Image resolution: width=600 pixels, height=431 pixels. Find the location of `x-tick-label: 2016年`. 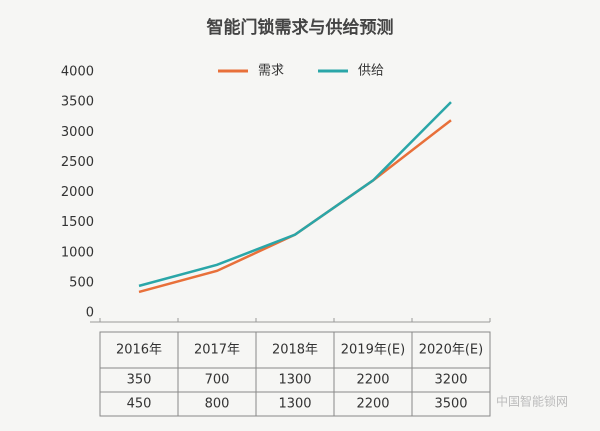

x-tick-label: 2016年 is located at coordinates (139, 350).